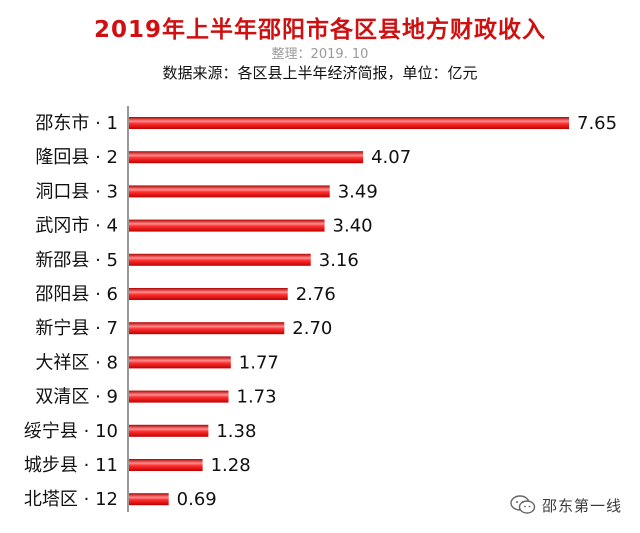  Describe the element at coordinates (76, 294) in the screenshot. I see `category-label: 邵阳县 · 6` at that location.